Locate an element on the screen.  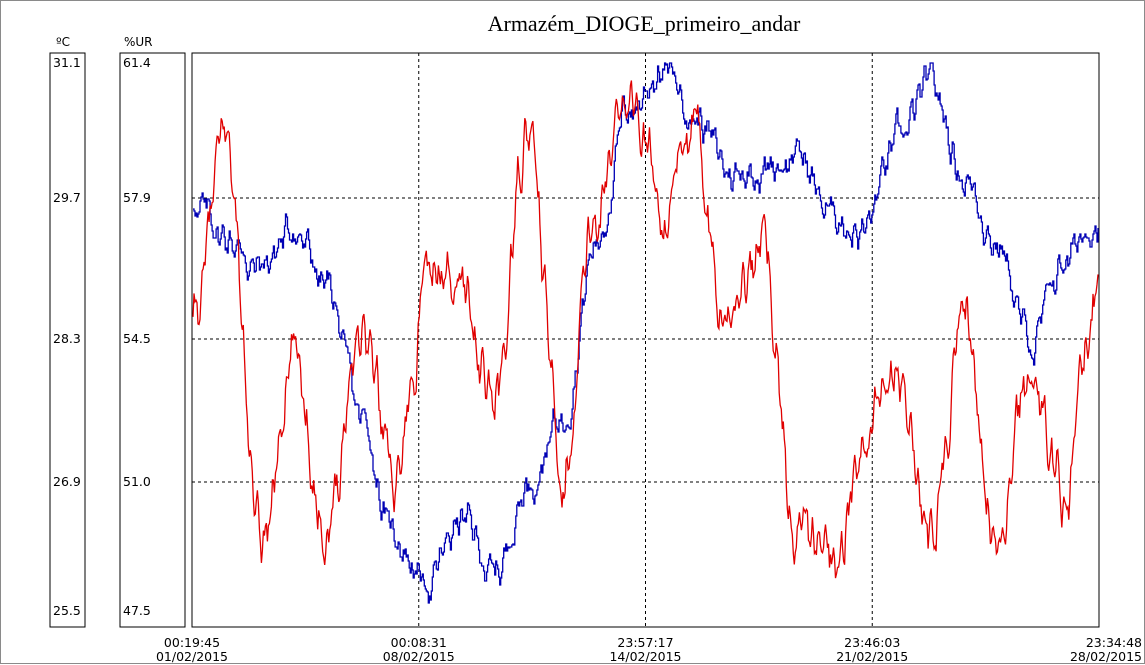
x-axis-tick-time: 00:19:45 is located at coordinates (192, 642).